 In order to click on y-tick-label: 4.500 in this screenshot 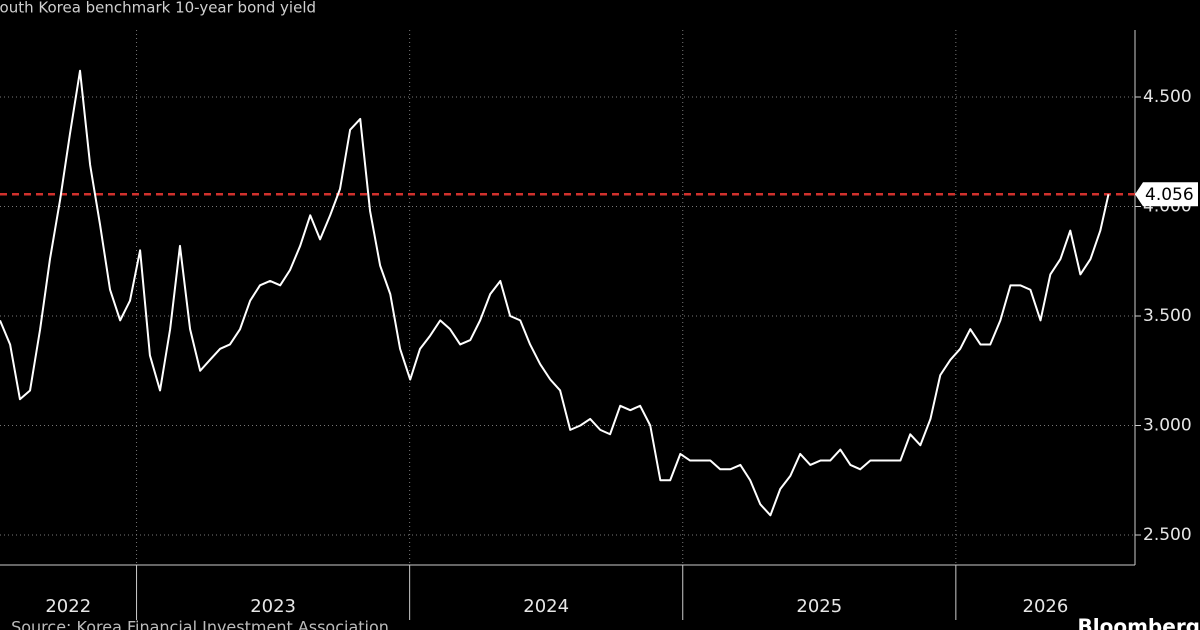, I will do `click(1167, 97)`.